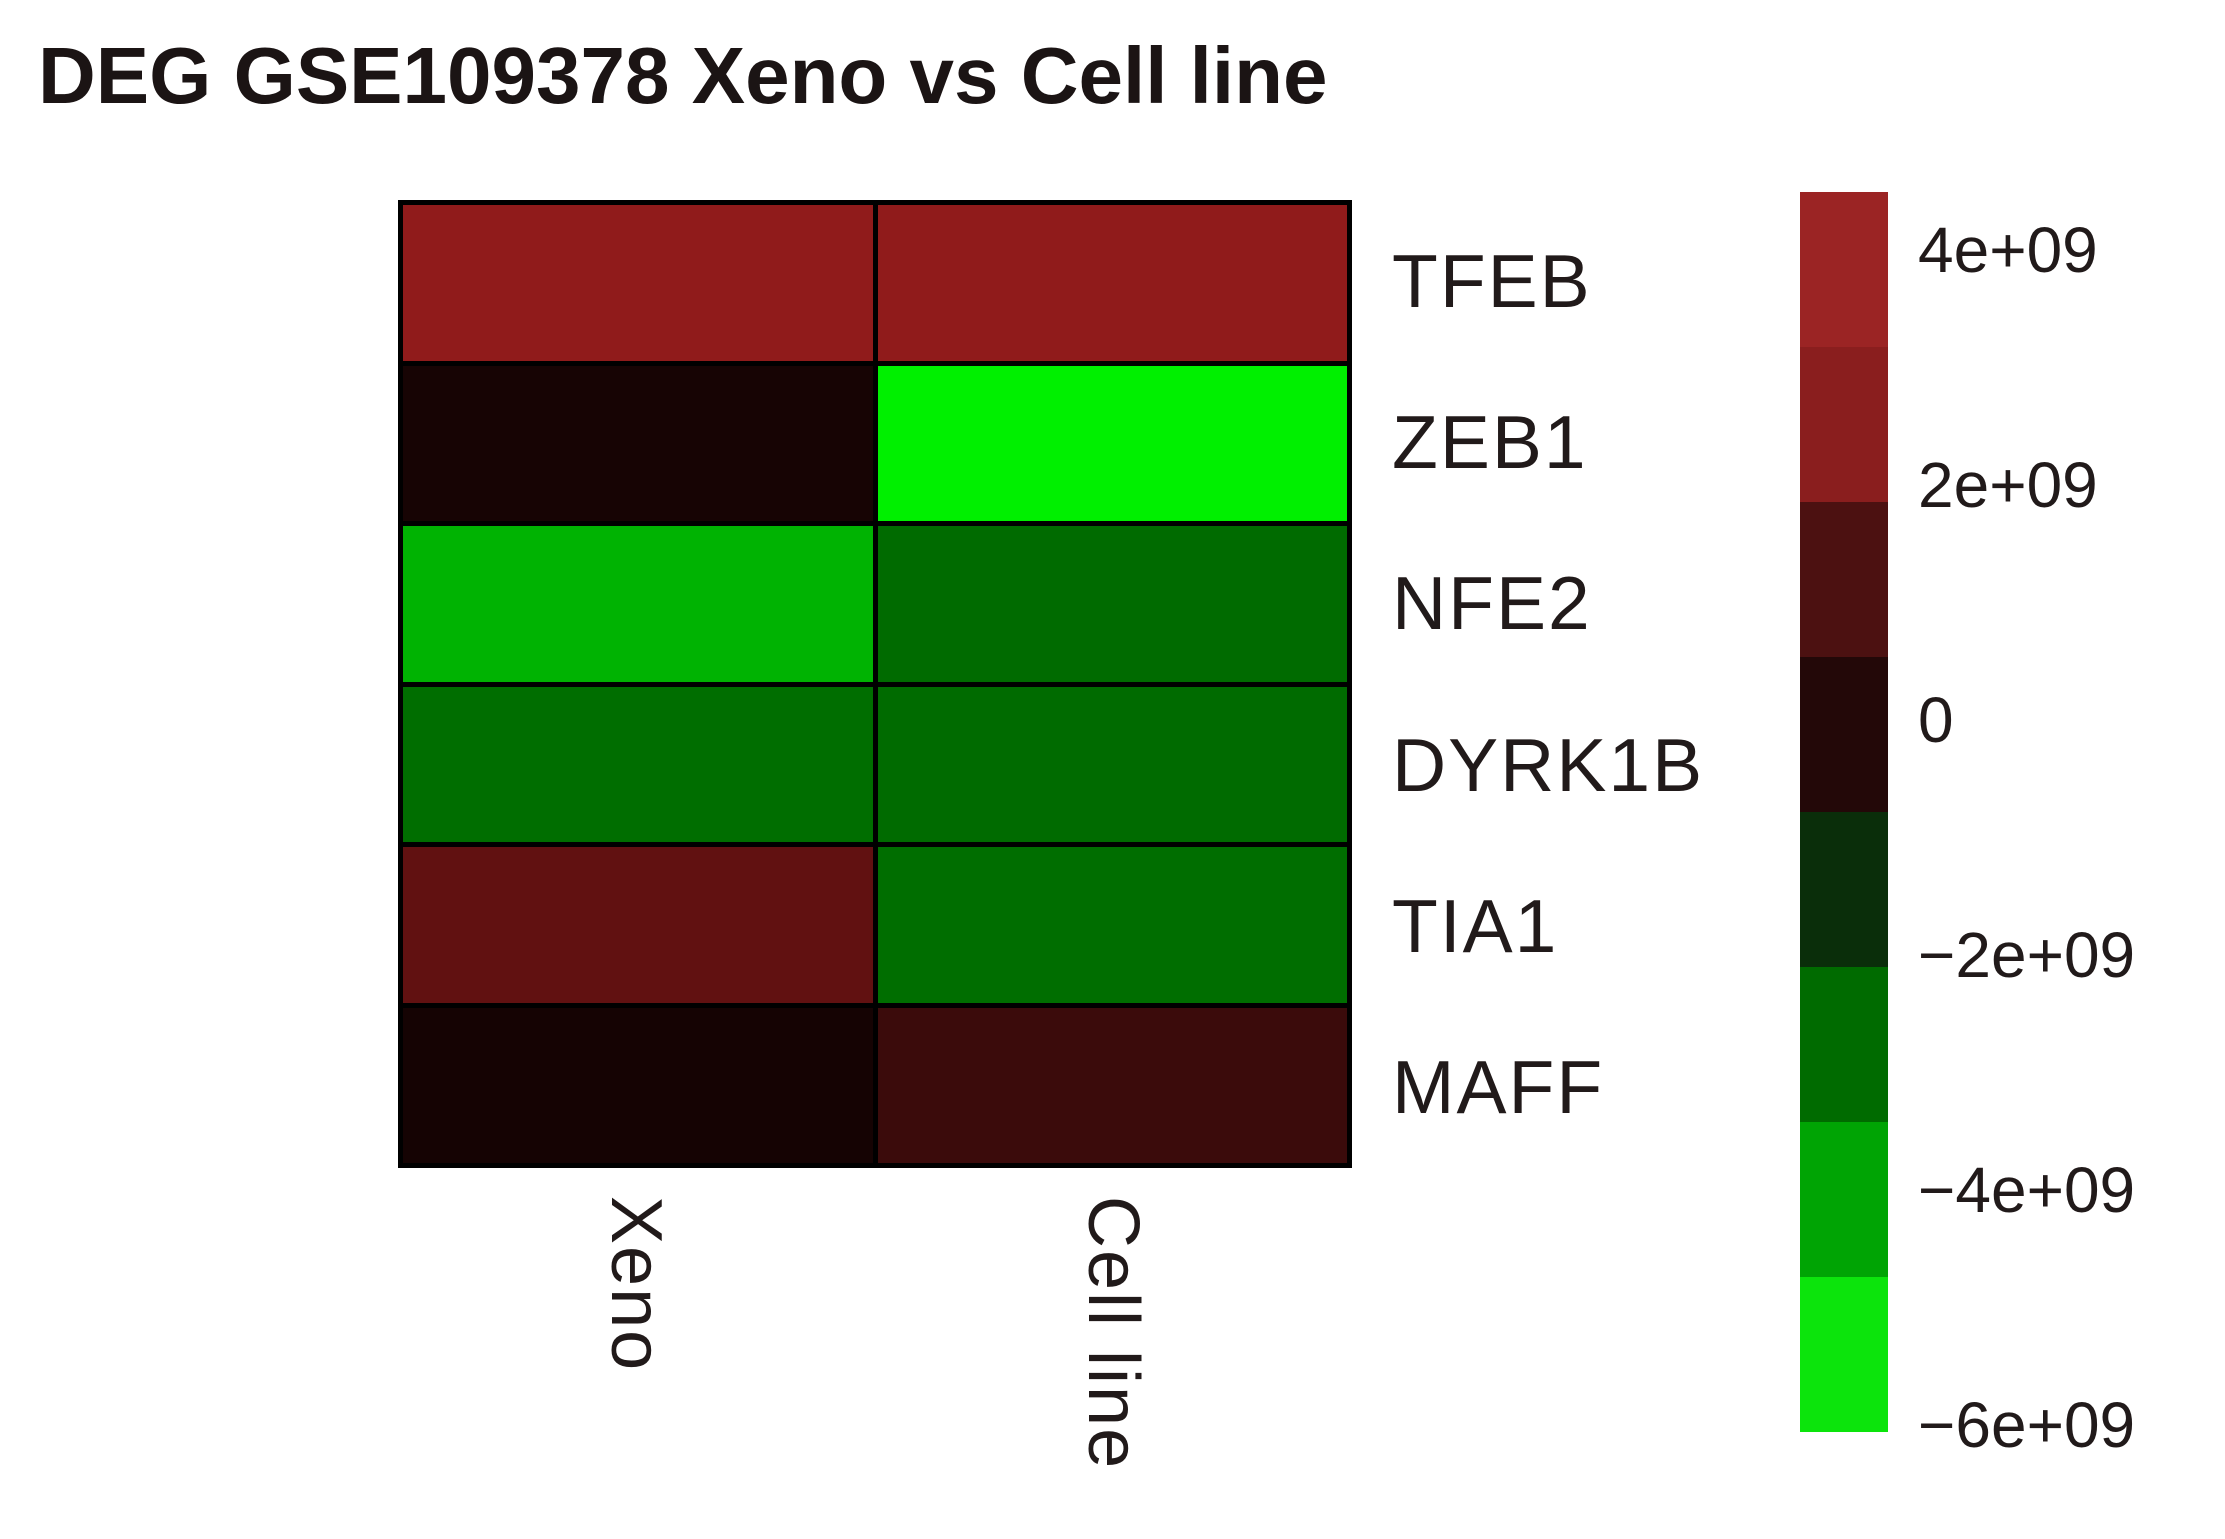  What do you see at coordinates (1112, 1333) in the screenshot?
I see `column-label-Cell-line: Cell line` at bounding box center [1112, 1333].